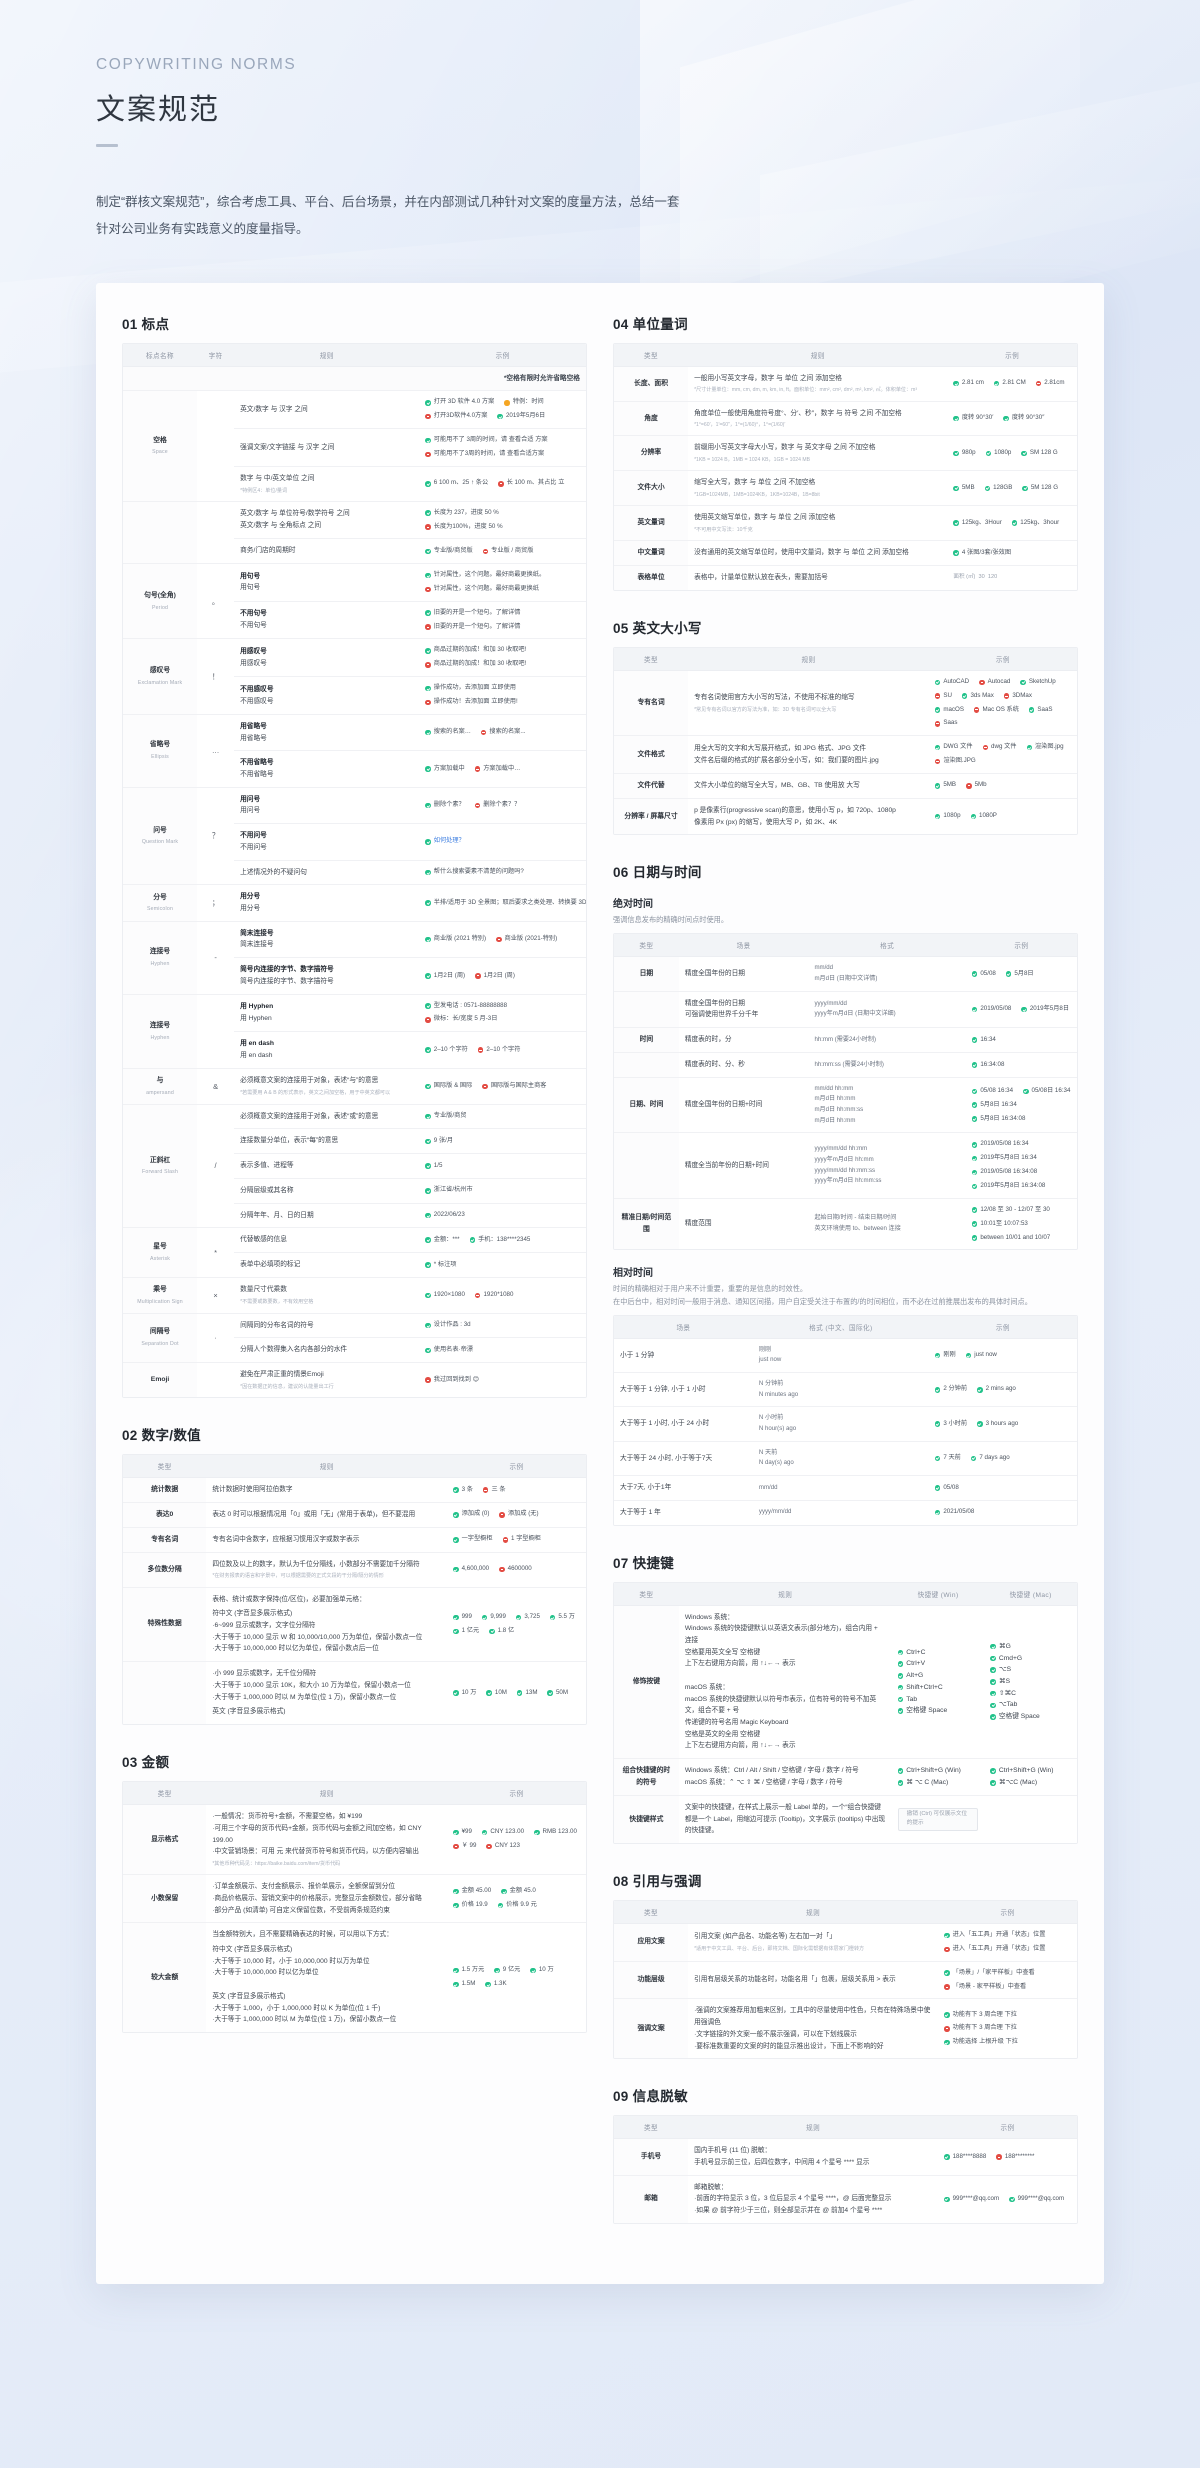 Image resolution: width=1200 pixels, height=2468 pixels. I want to click on example-item: 1 亿元, so click(466, 1631).